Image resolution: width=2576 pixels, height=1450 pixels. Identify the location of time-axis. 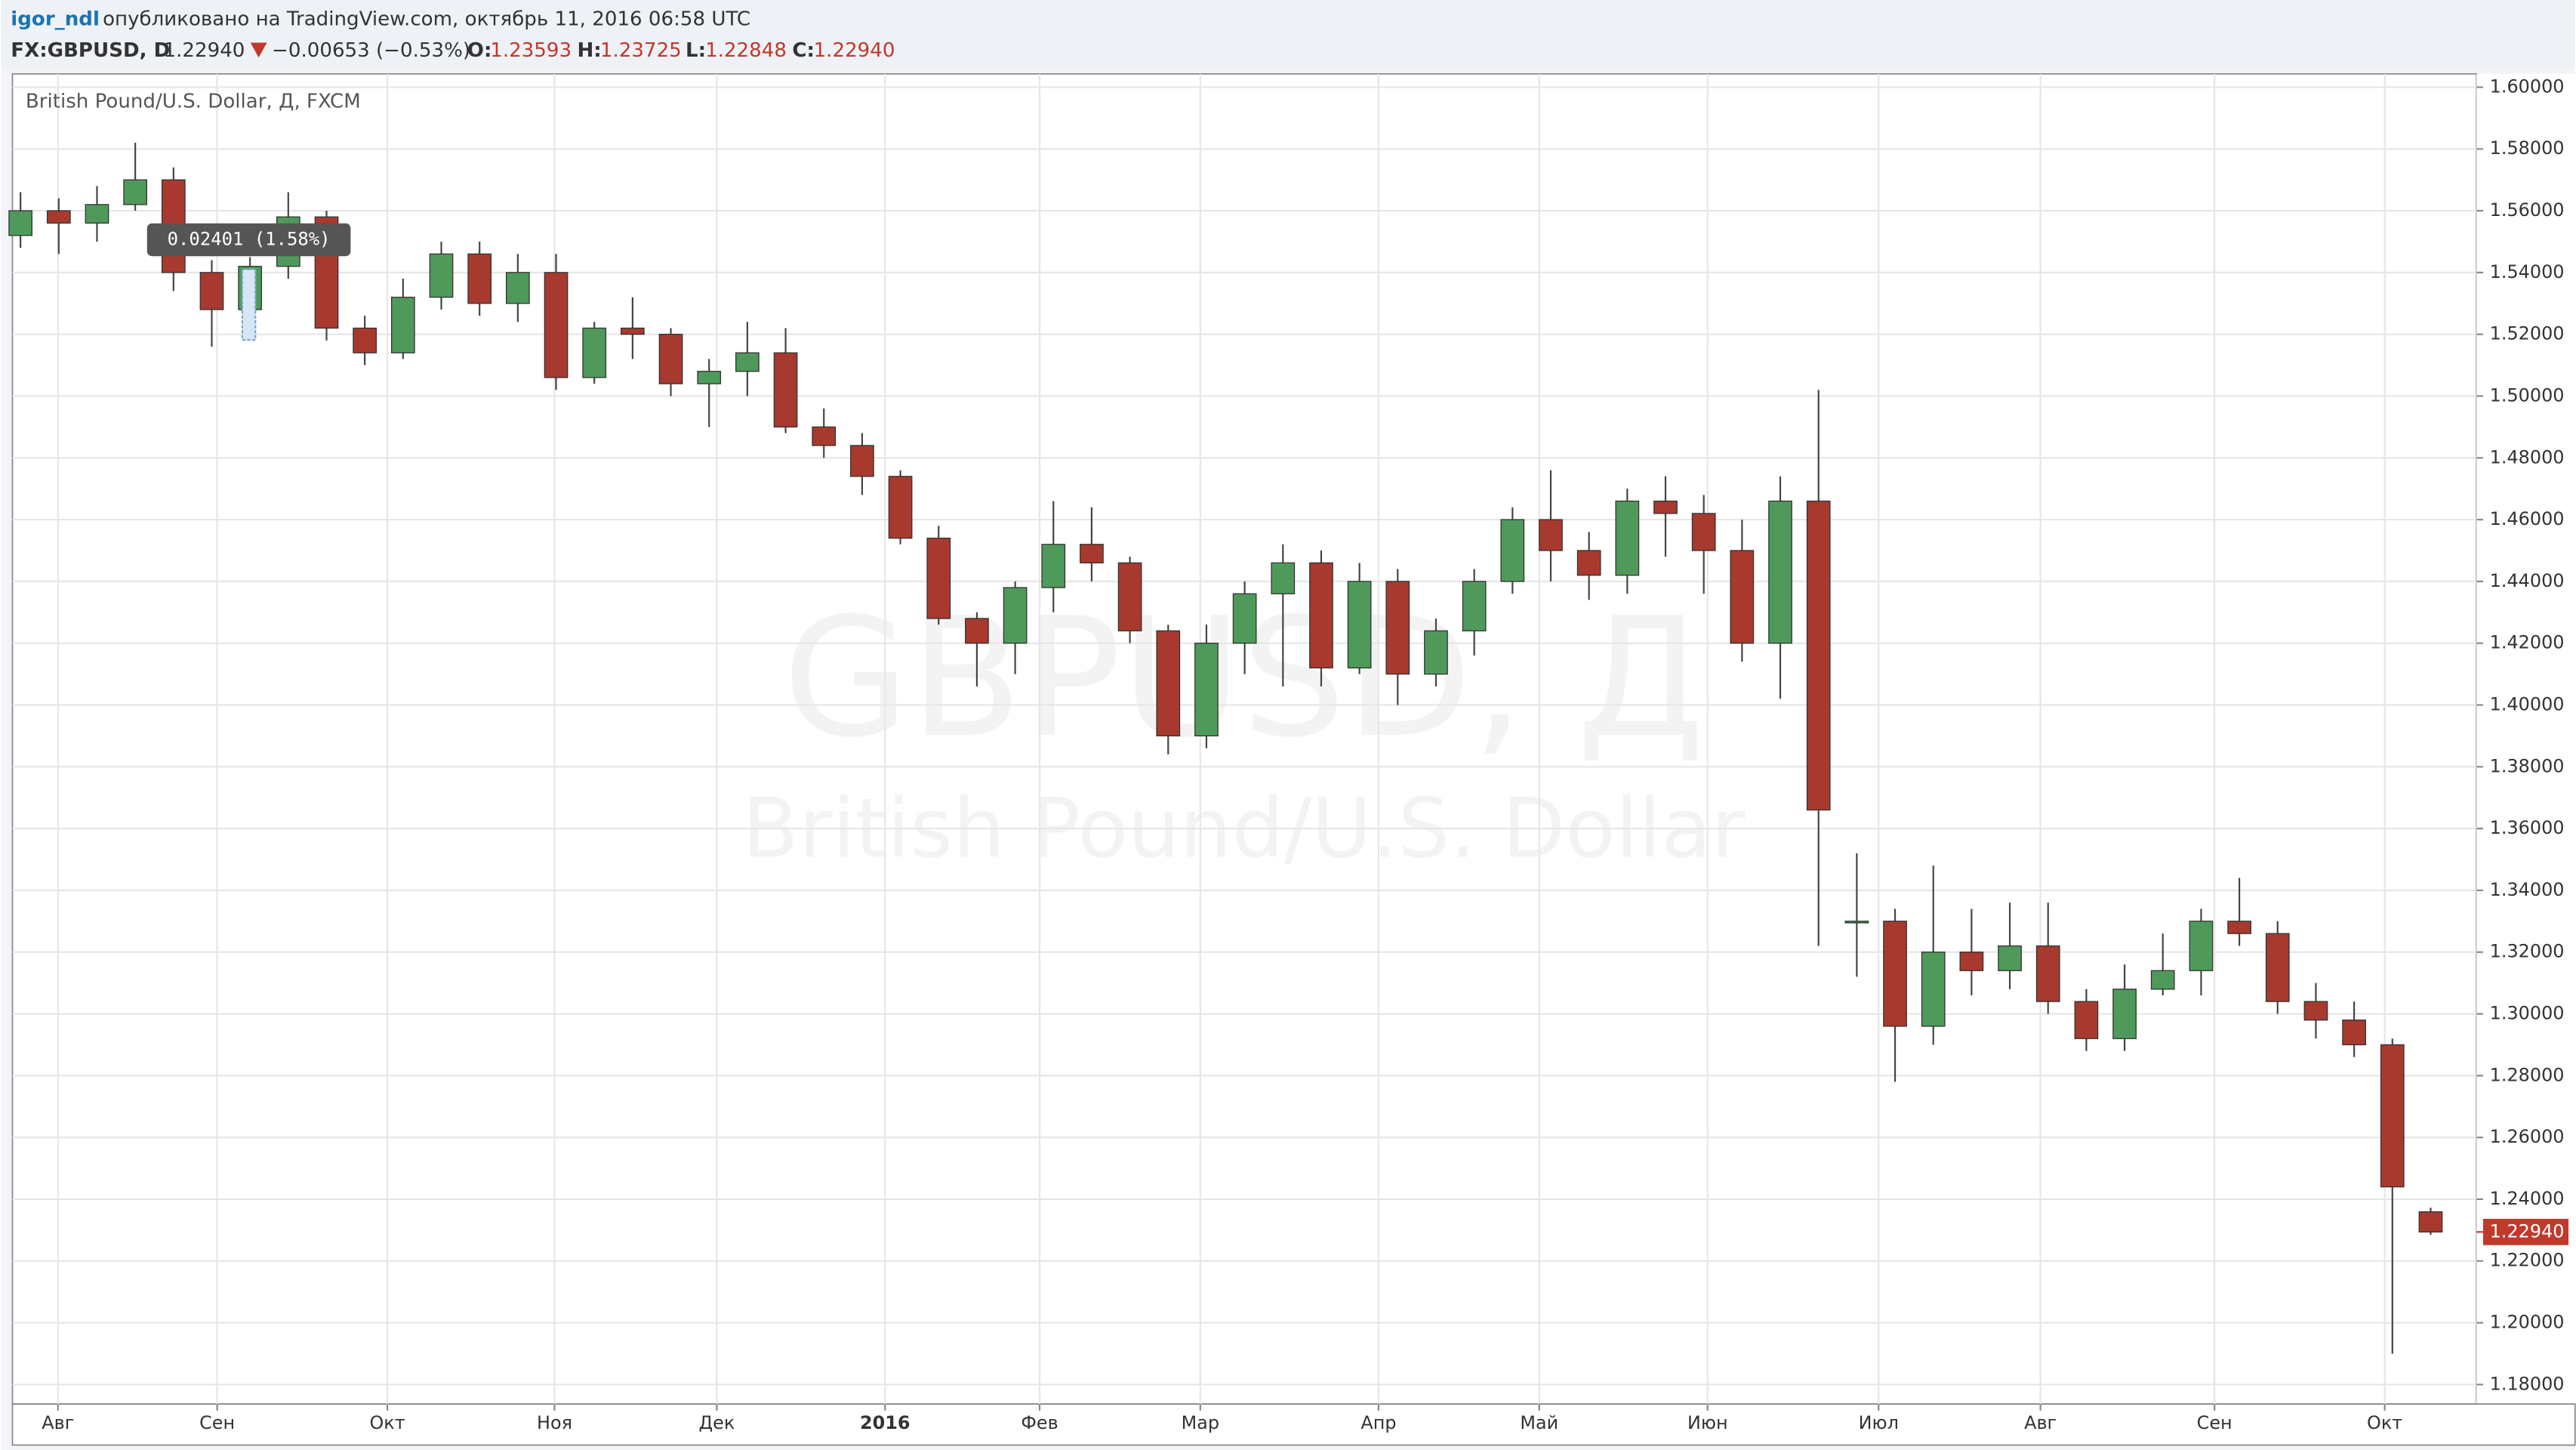
(1293, 1424).